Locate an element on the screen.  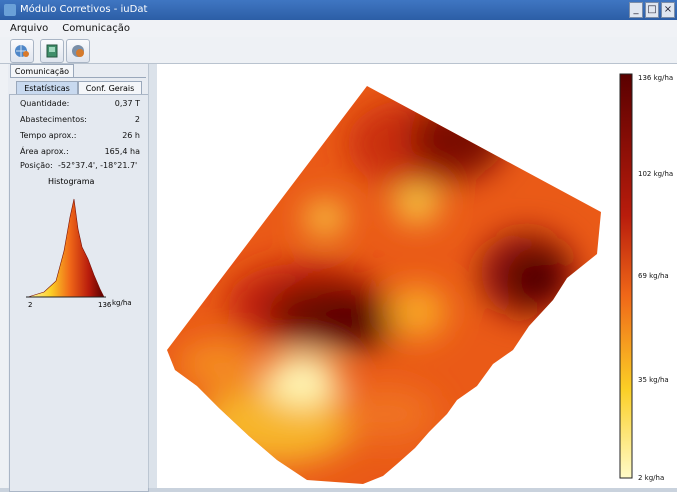
stat-value: 0,37 T is located at coordinates (127, 103).